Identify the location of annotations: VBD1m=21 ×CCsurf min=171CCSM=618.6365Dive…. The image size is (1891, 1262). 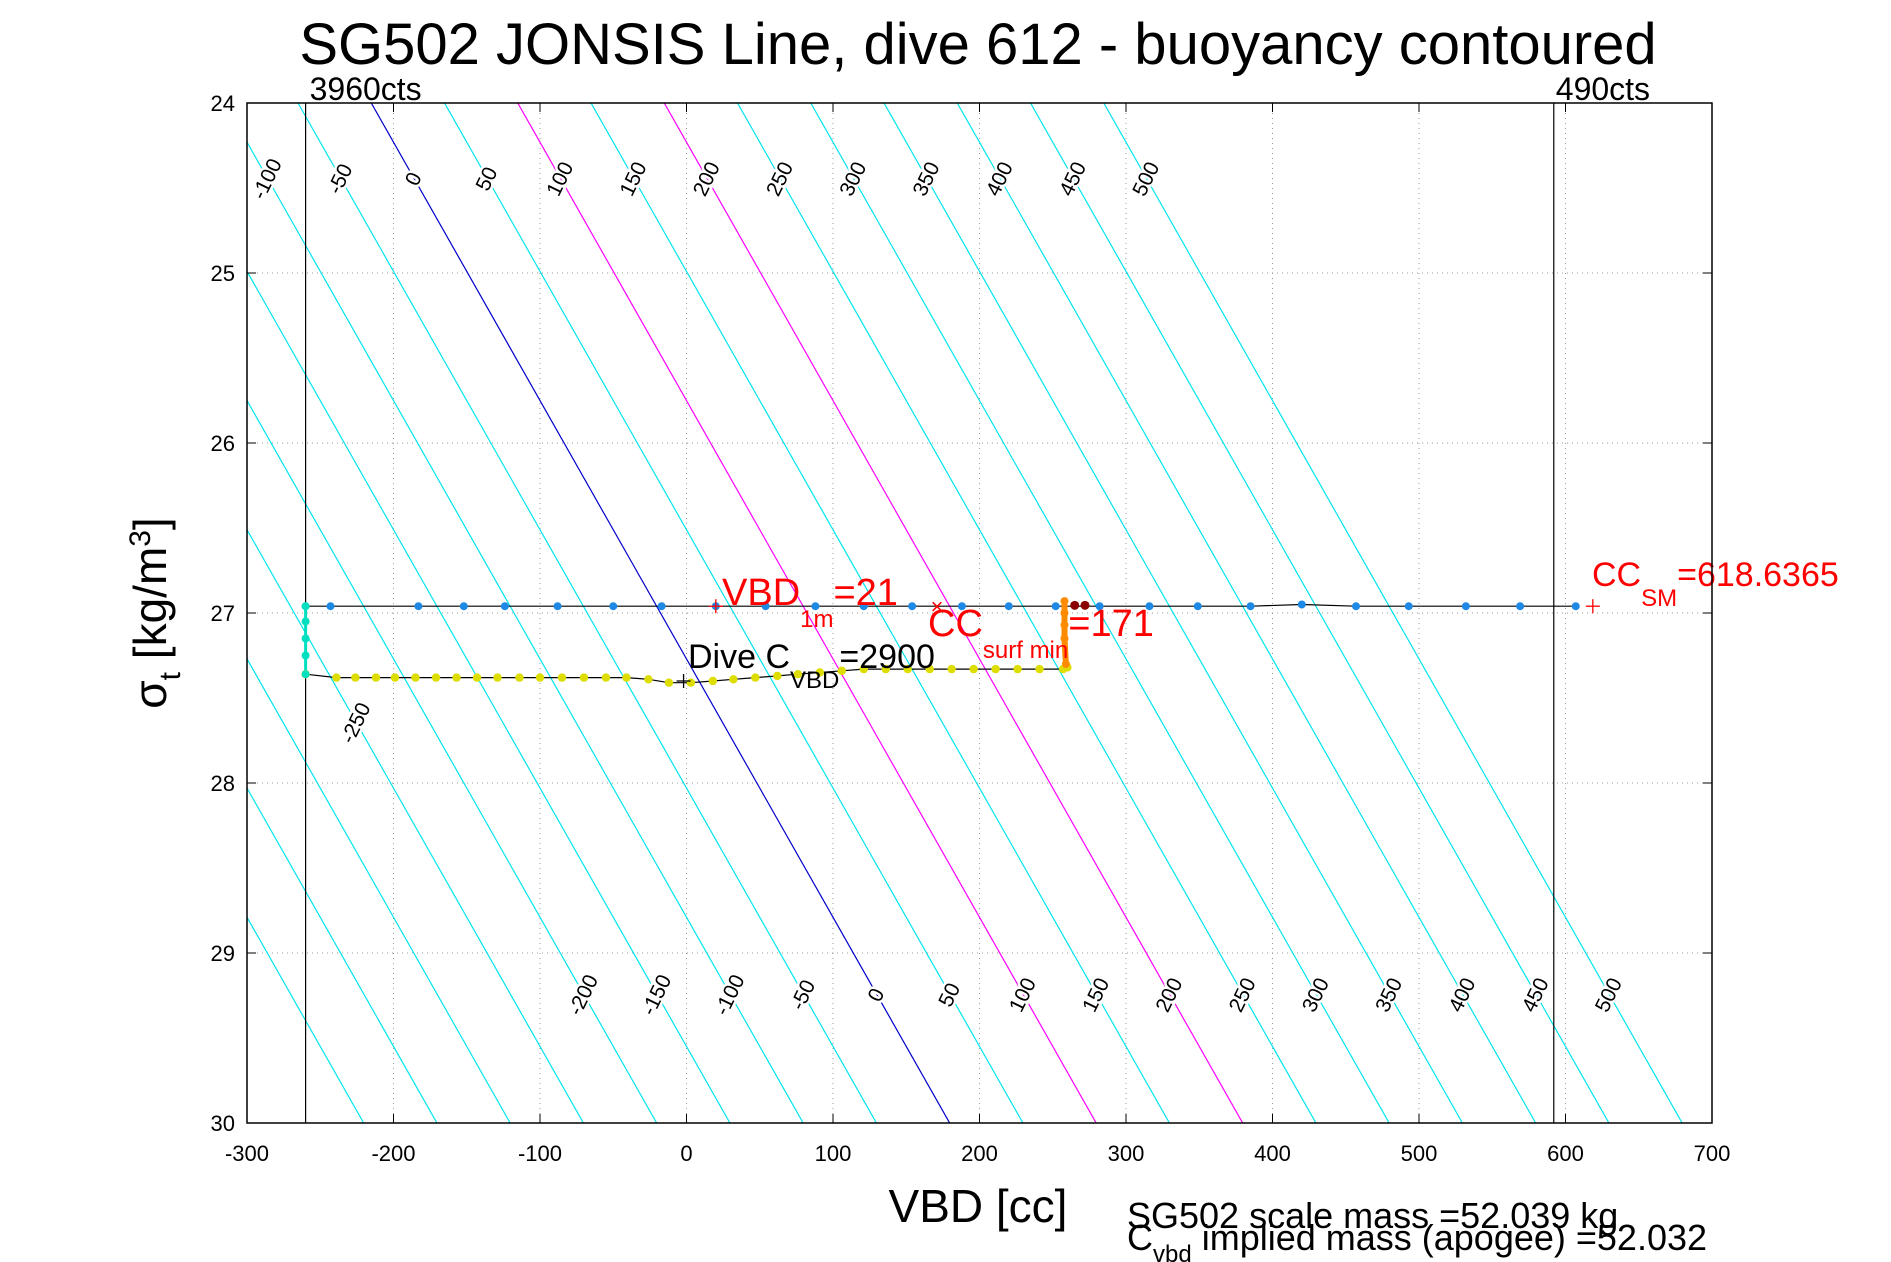
(1257, 625).